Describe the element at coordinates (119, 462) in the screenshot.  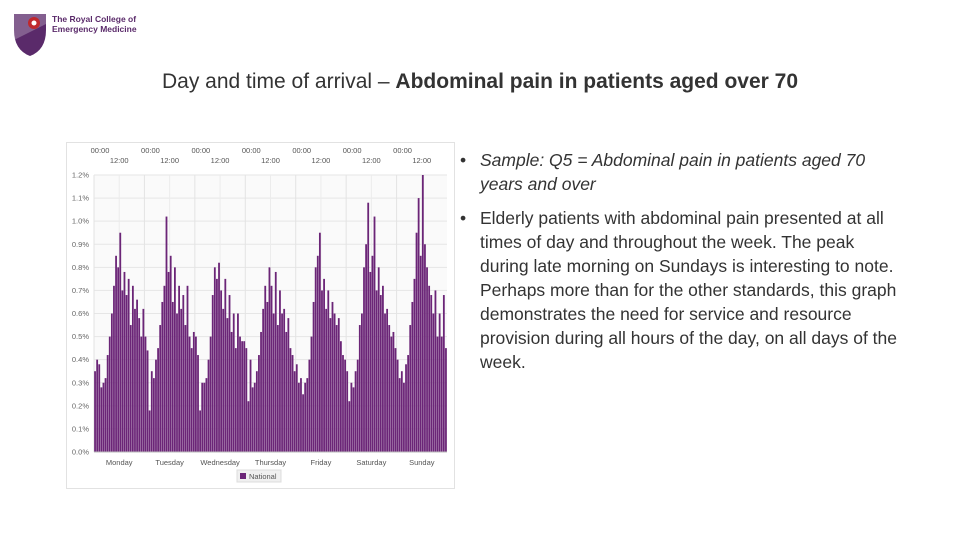
I see `day-label: Monday` at that location.